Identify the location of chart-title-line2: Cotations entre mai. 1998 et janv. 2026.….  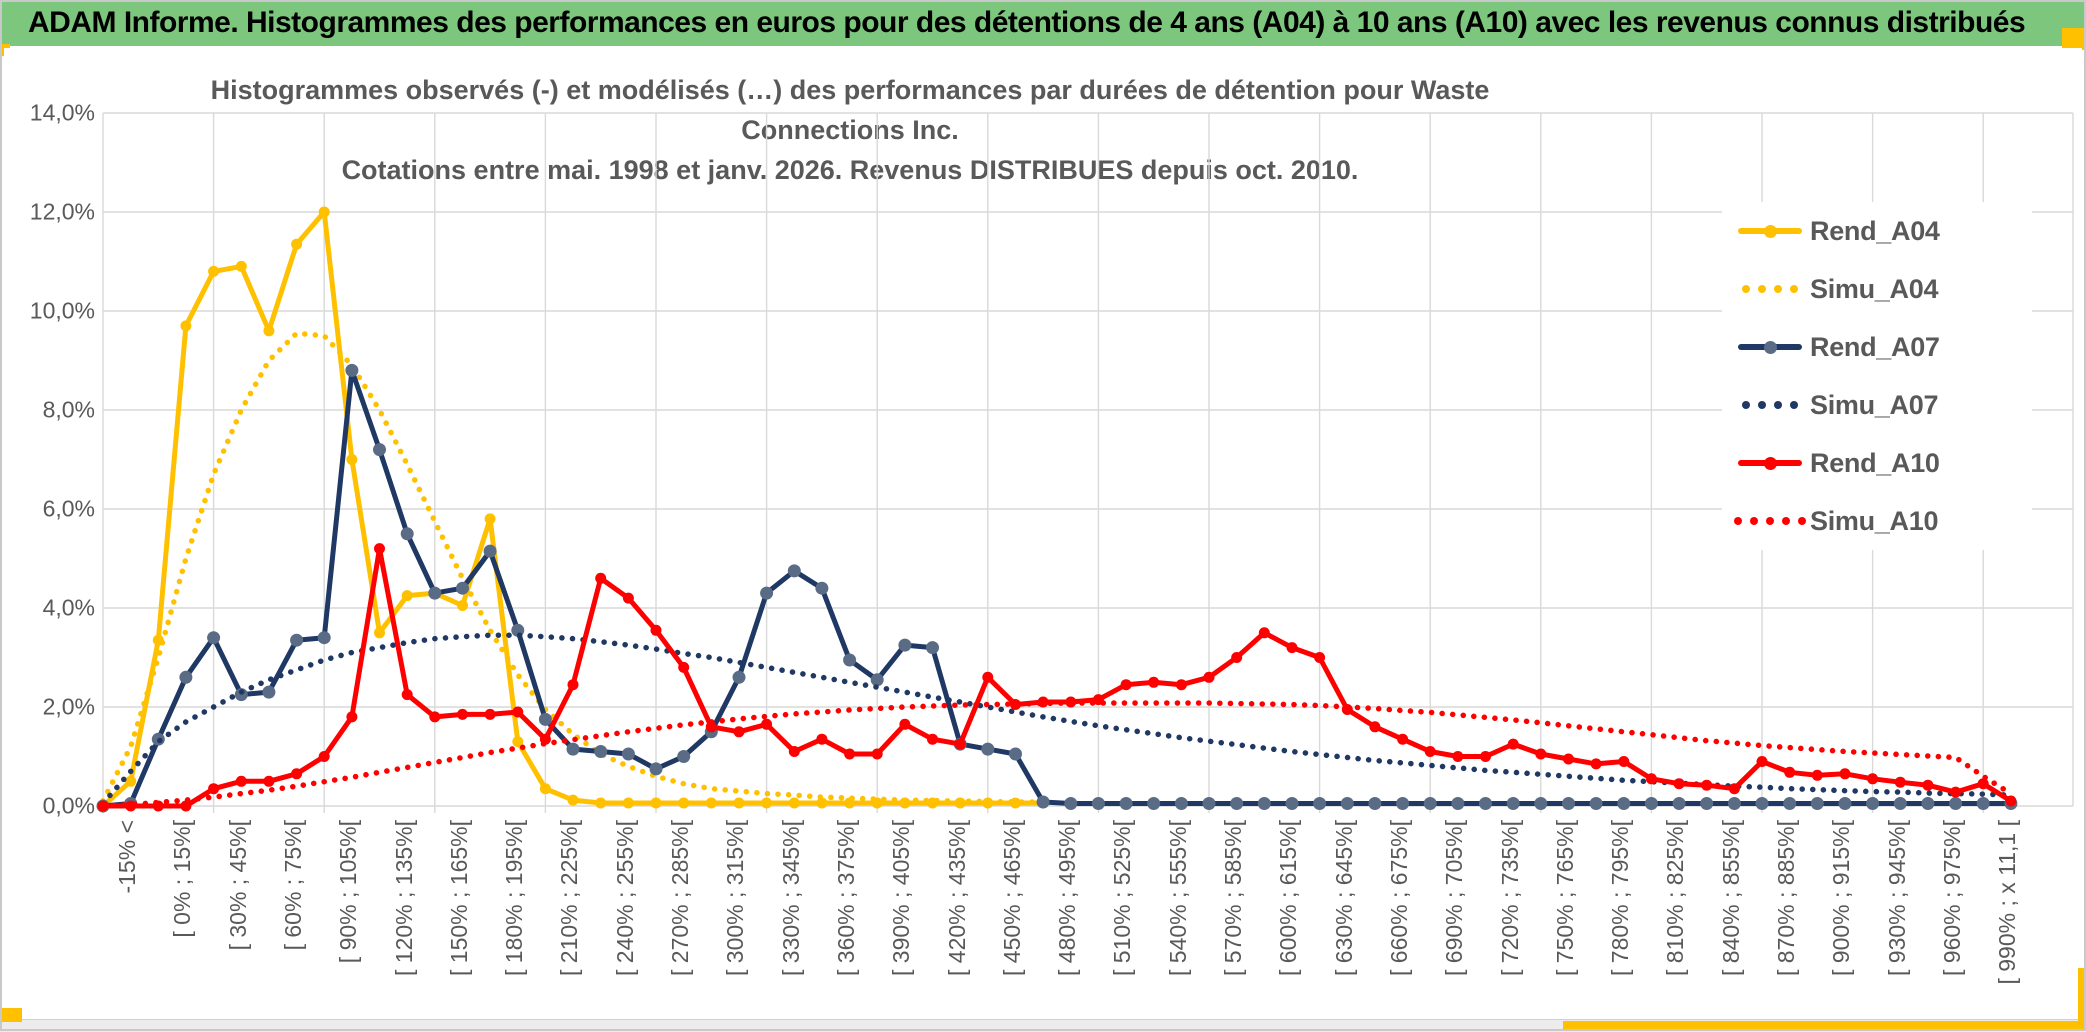
(850, 170).